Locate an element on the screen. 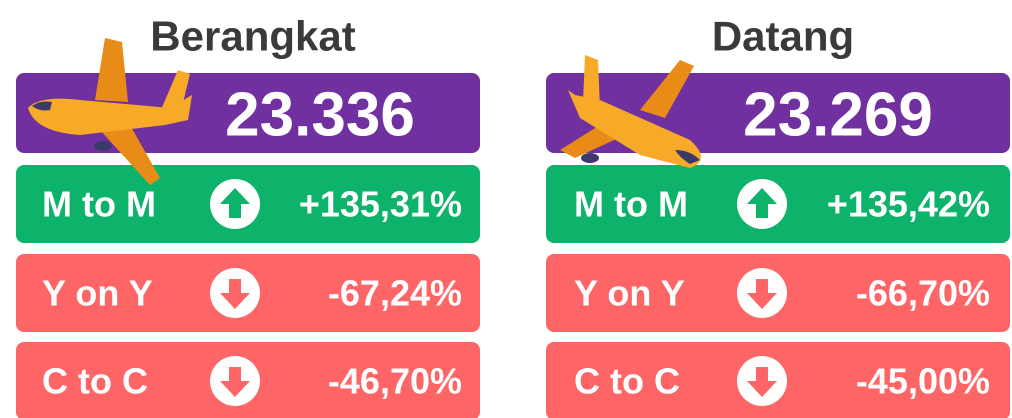 The width and height of the screenshot is (1012, 418). stat-value: -67,24% is located at coordinates (395, 293).